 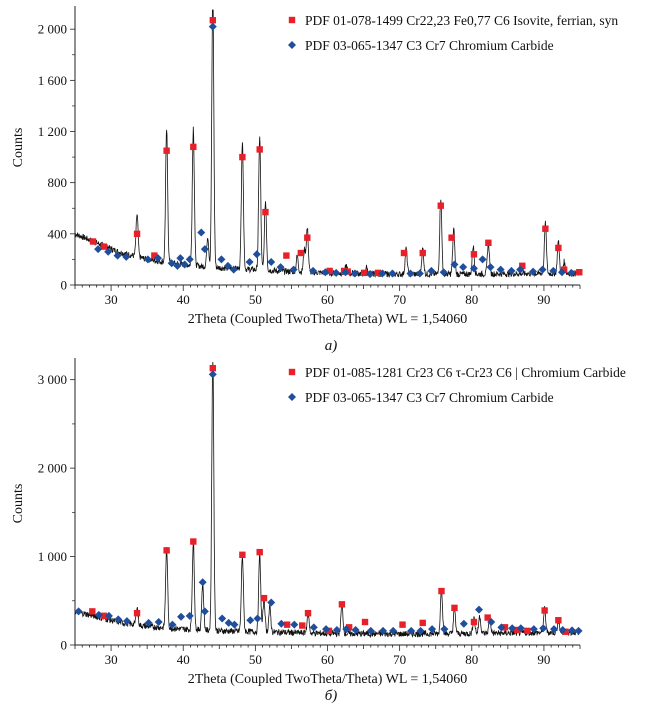 I want to click on panel-label: б), so click(x=331, y=696).